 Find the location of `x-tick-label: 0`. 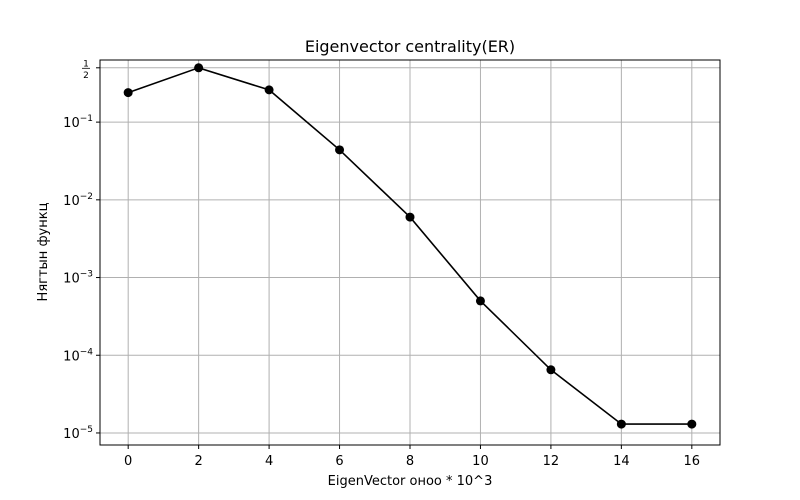

x-tick-label: 0 is located at coordinates (128, 461).